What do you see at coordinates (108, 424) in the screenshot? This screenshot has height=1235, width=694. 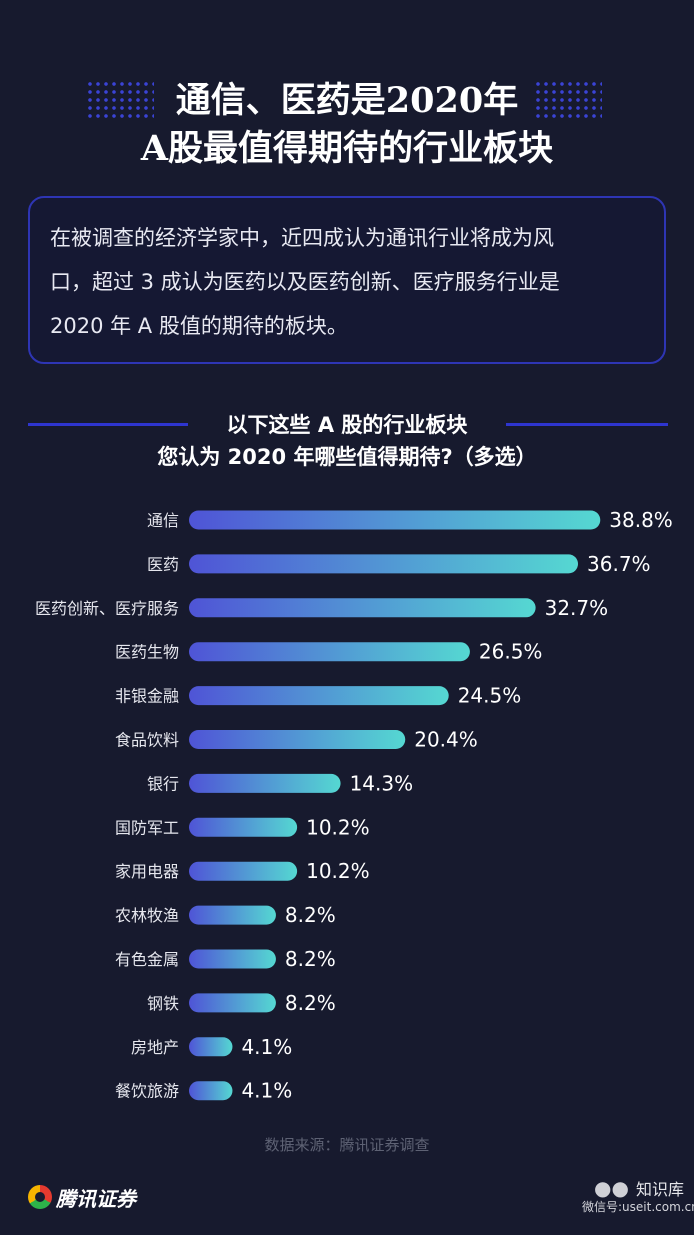 I see `divider-left` at bounding box center [108, 424].